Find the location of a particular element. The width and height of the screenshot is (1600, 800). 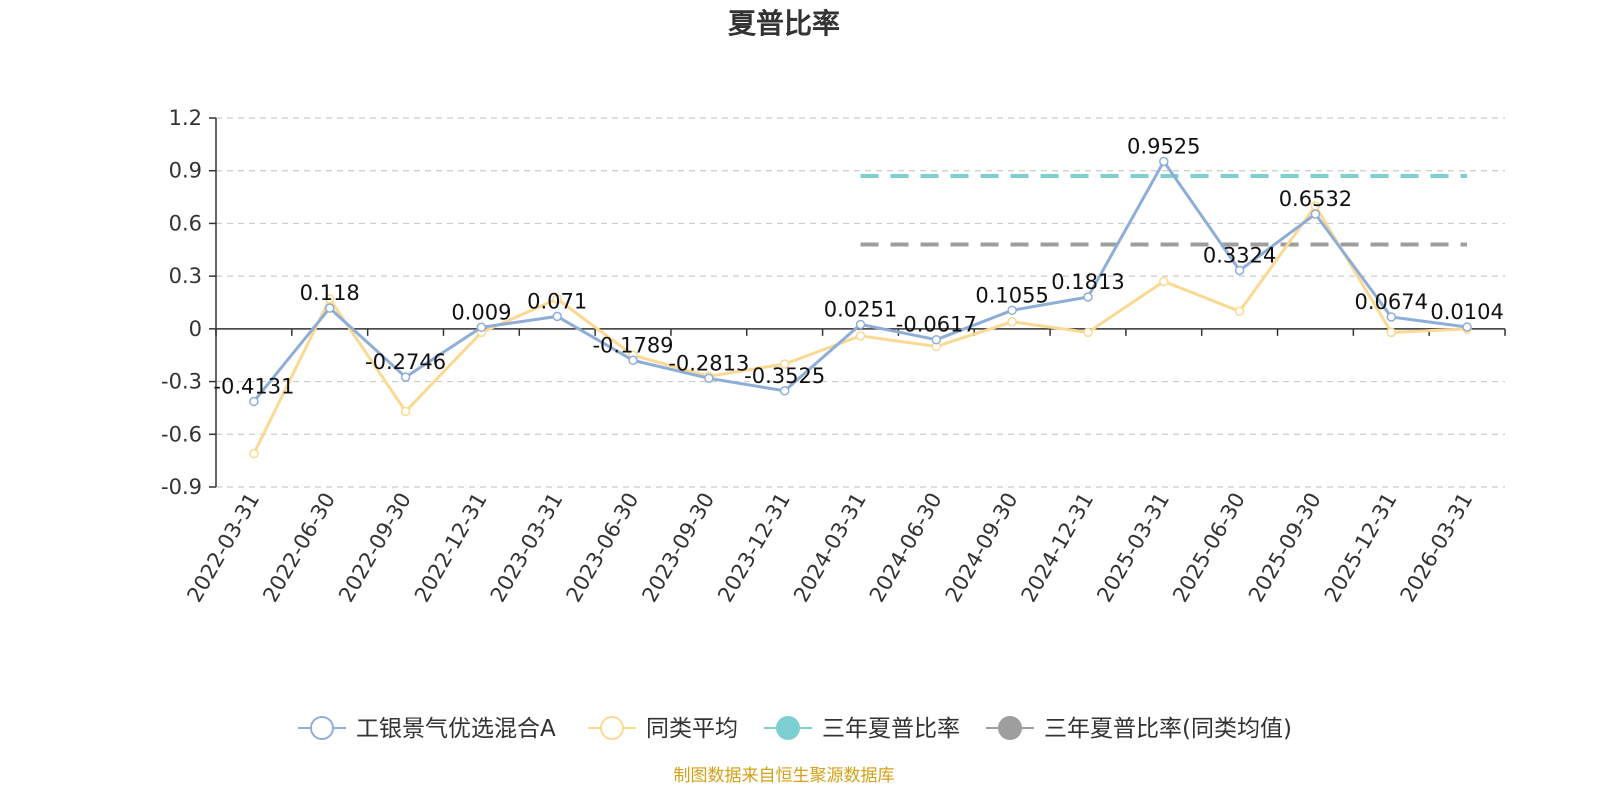

x-tick-label: 2022-12-31 is located at coordinates (451, 547).